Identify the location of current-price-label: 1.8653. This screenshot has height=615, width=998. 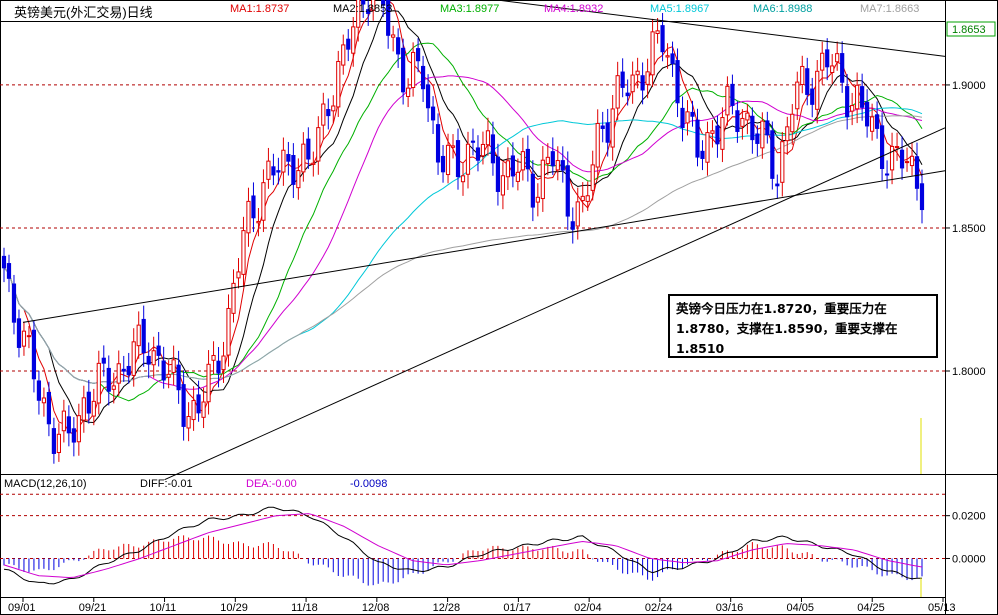
(969, 30).